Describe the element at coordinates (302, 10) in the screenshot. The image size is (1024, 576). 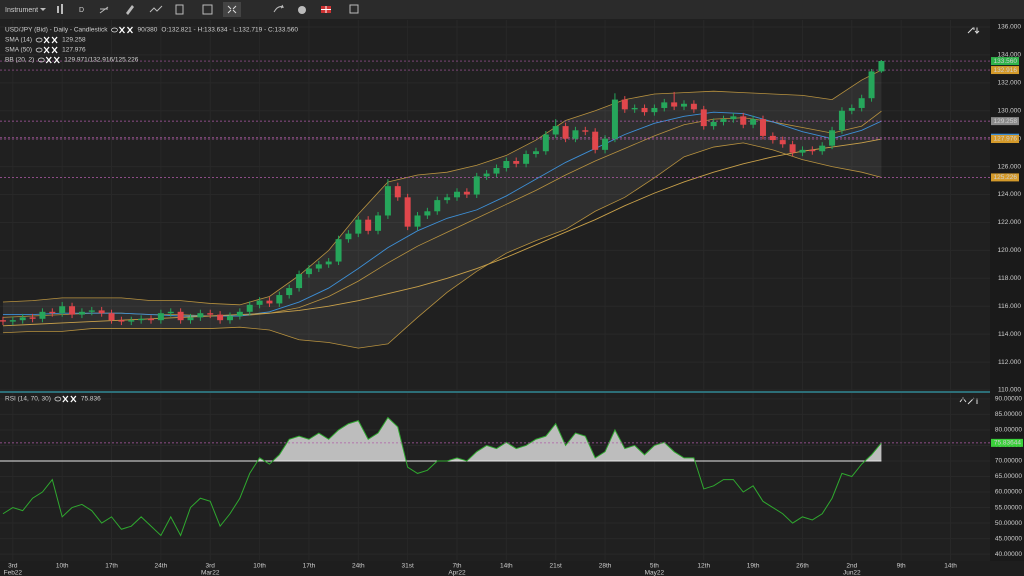
I see `theme-icon` at that location.